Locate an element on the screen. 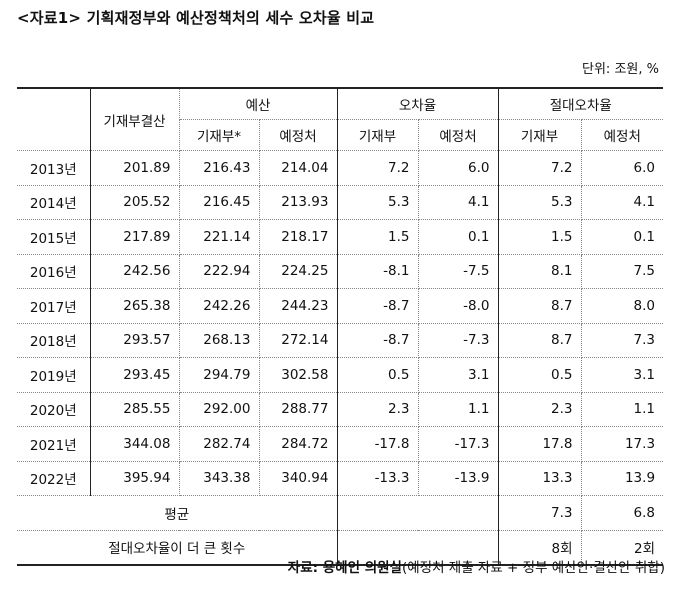 Image resolution: width=689 pixels, height=589 pixels. budget-nabo-cell: 340.94 is located at coordinates (298, 478).